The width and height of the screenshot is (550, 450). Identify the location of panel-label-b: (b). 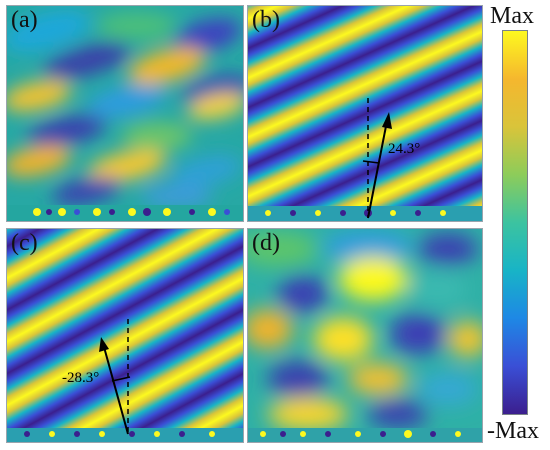
(266, 20).